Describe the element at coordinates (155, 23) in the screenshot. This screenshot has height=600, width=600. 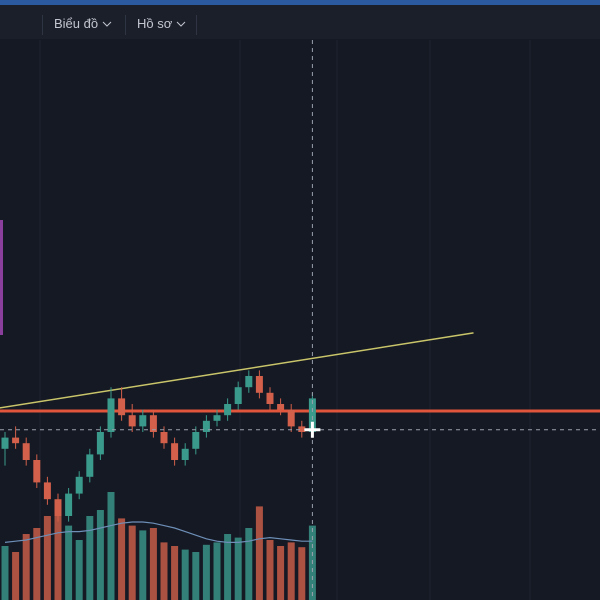
I see `menu-label: Hồ sơ` at that location.